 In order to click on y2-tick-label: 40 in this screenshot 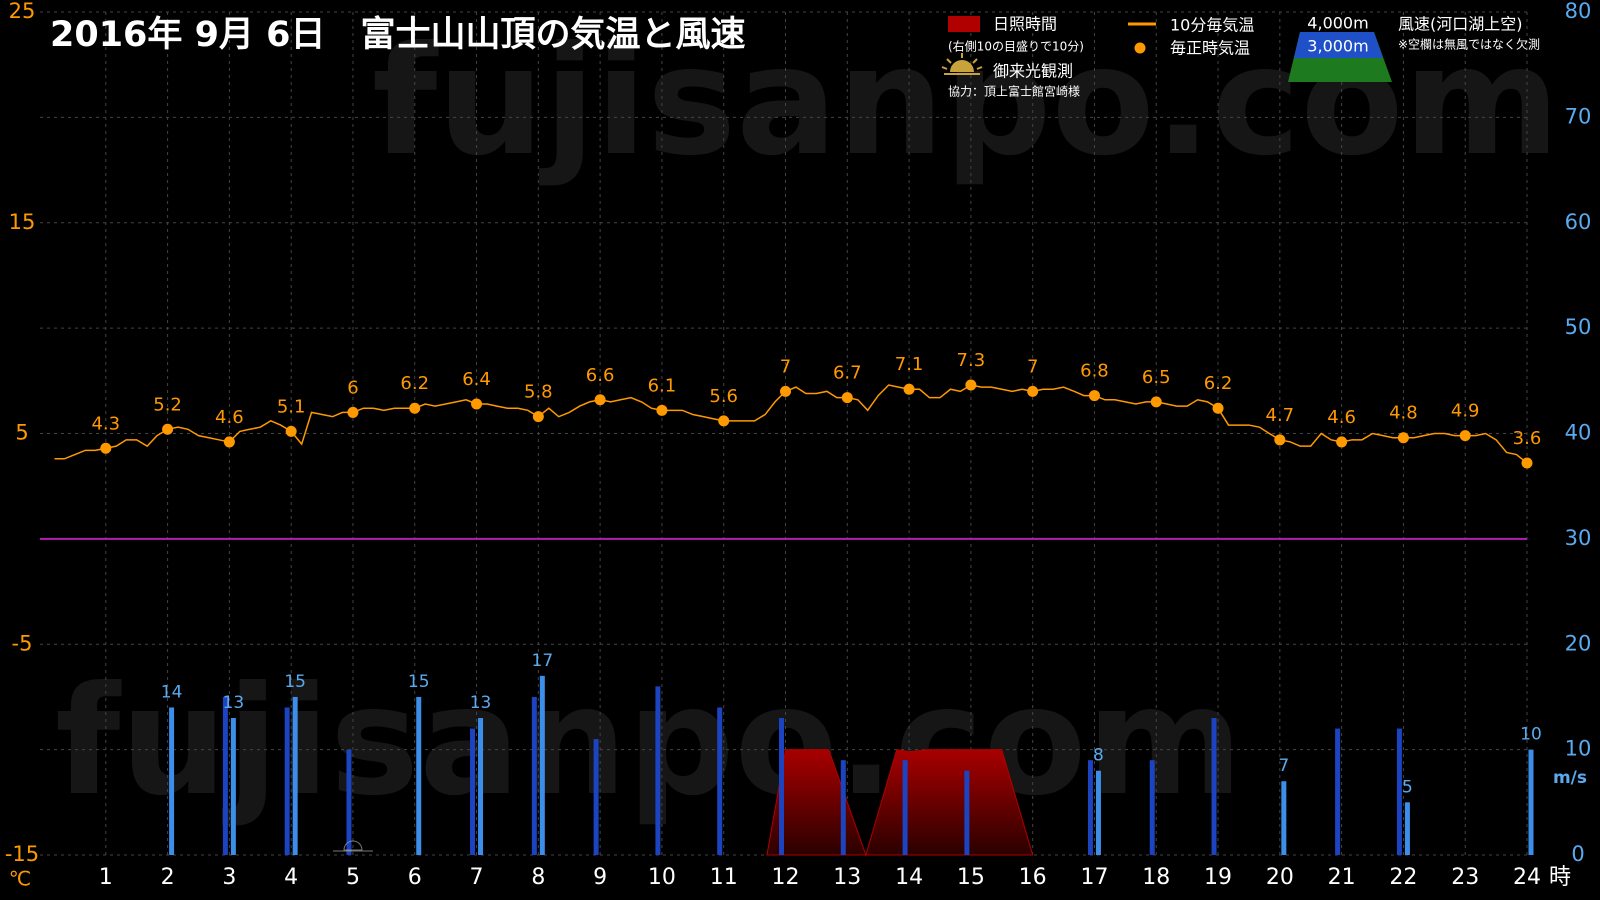, I will do `click(1578, 433)`.